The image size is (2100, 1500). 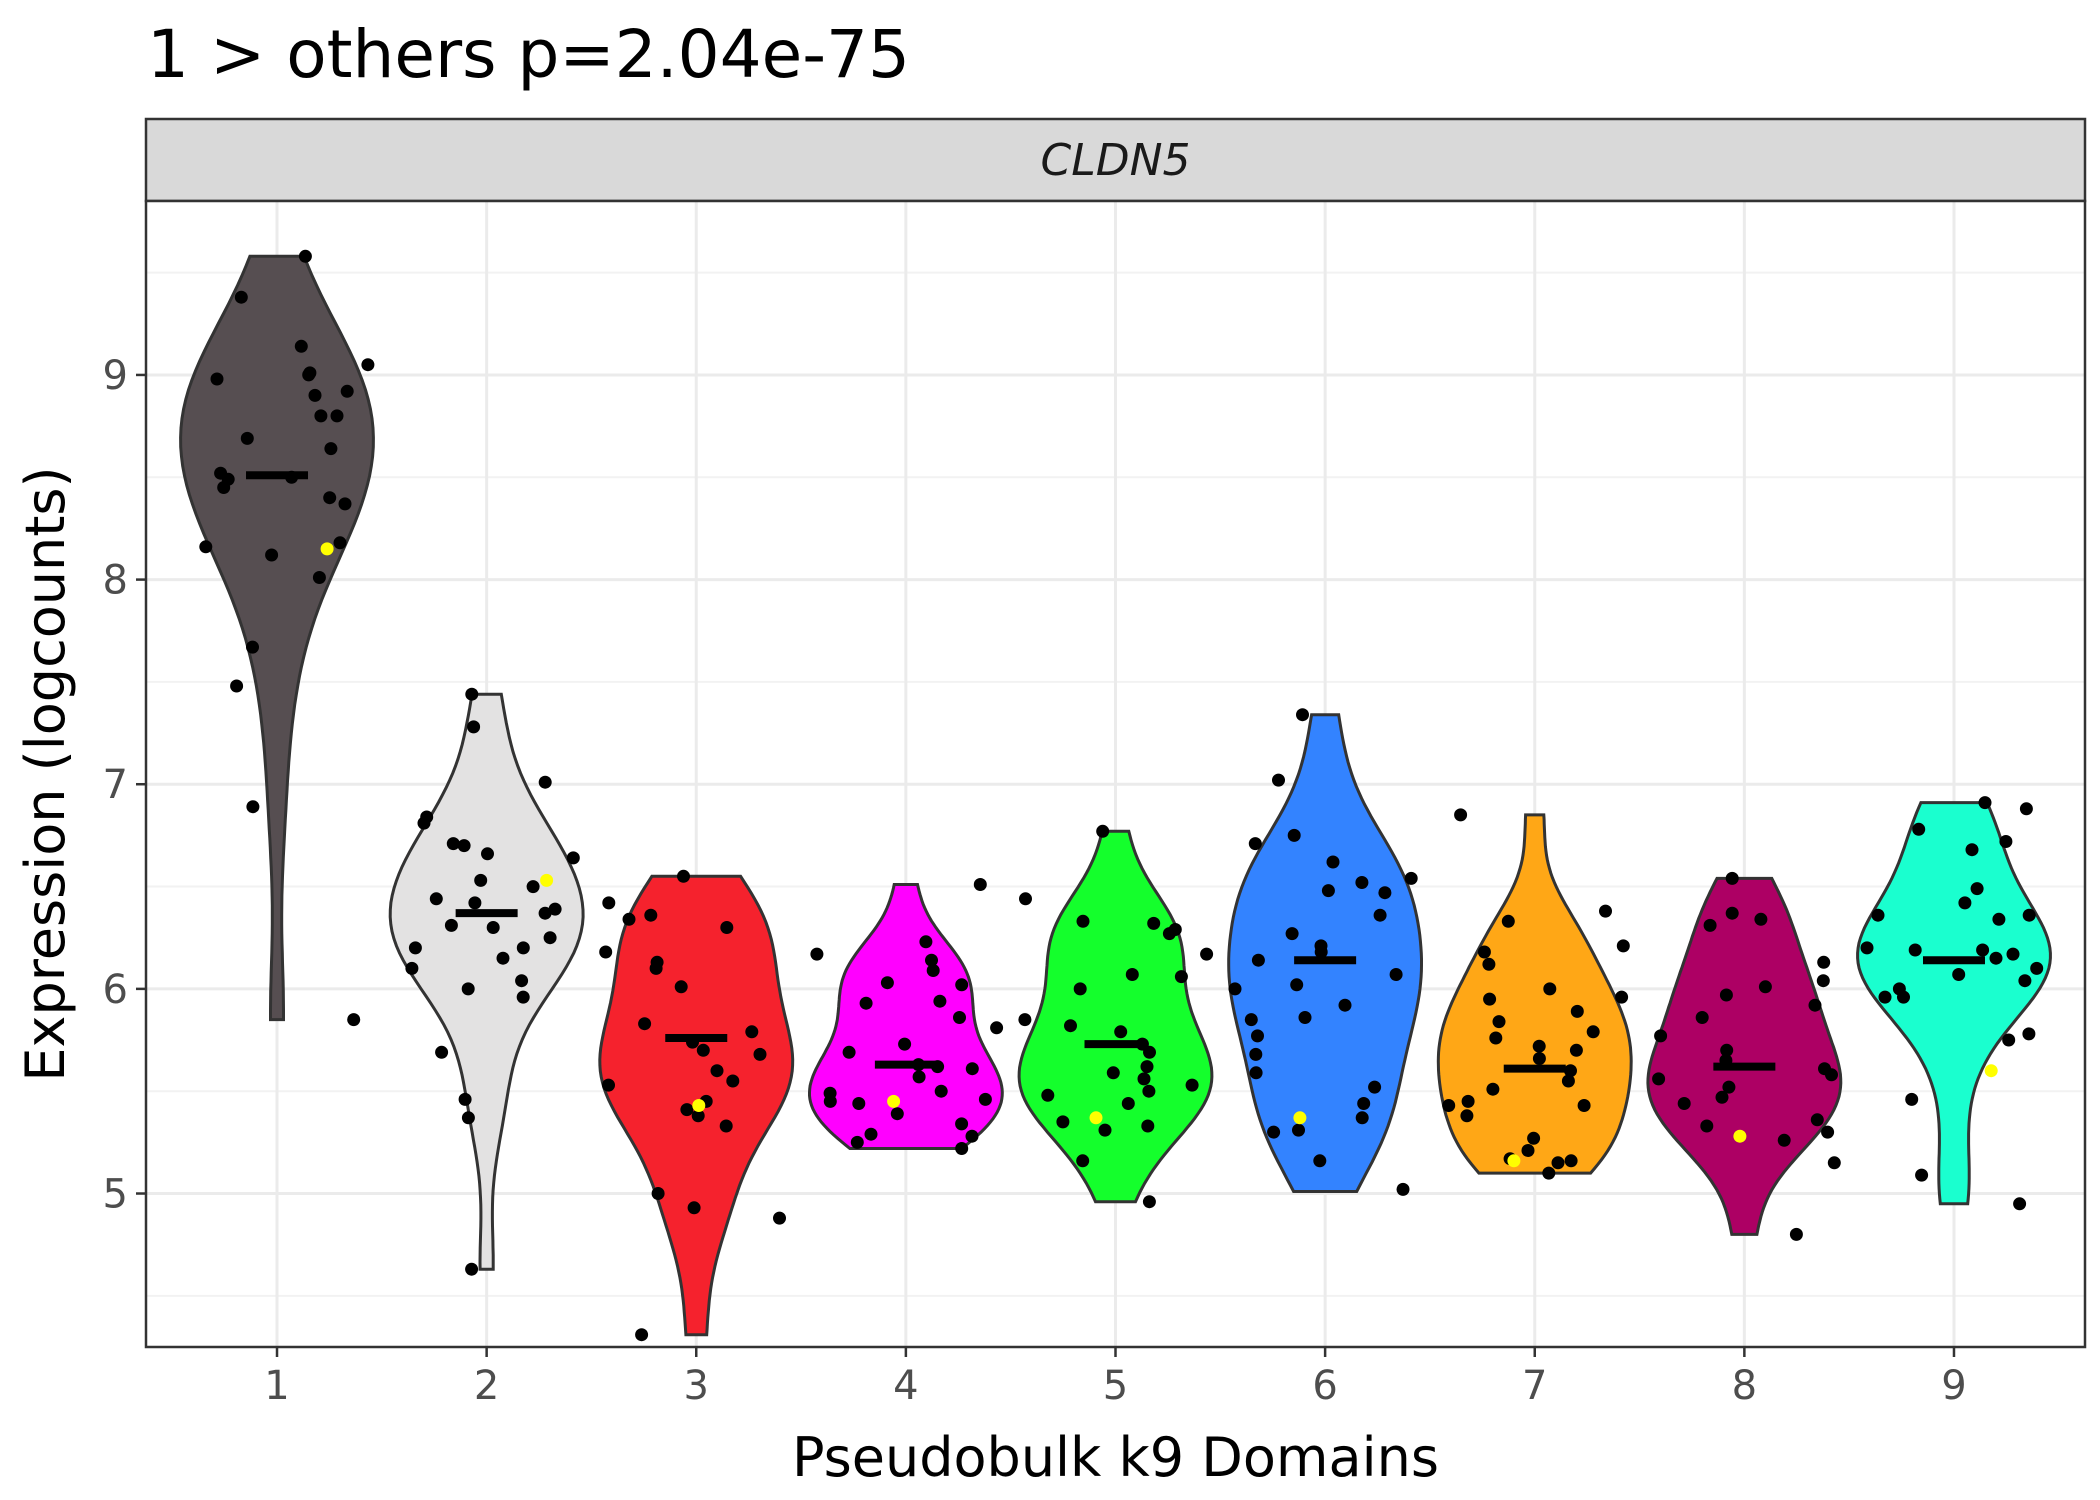 I want to click on y-tick-label: 6, so click(x=115, y=990).